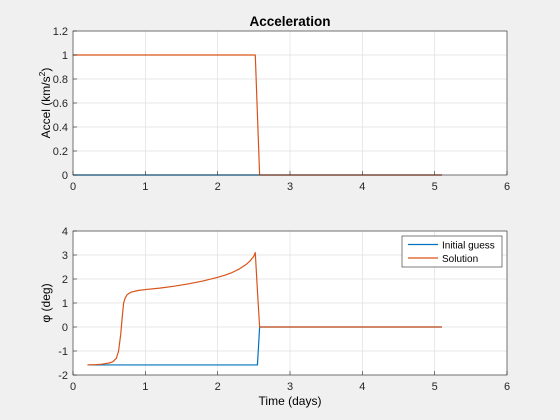 The image size is (560, 420). I want to click on legend-label-initial-guess: Initial guess, so click(468, 246).